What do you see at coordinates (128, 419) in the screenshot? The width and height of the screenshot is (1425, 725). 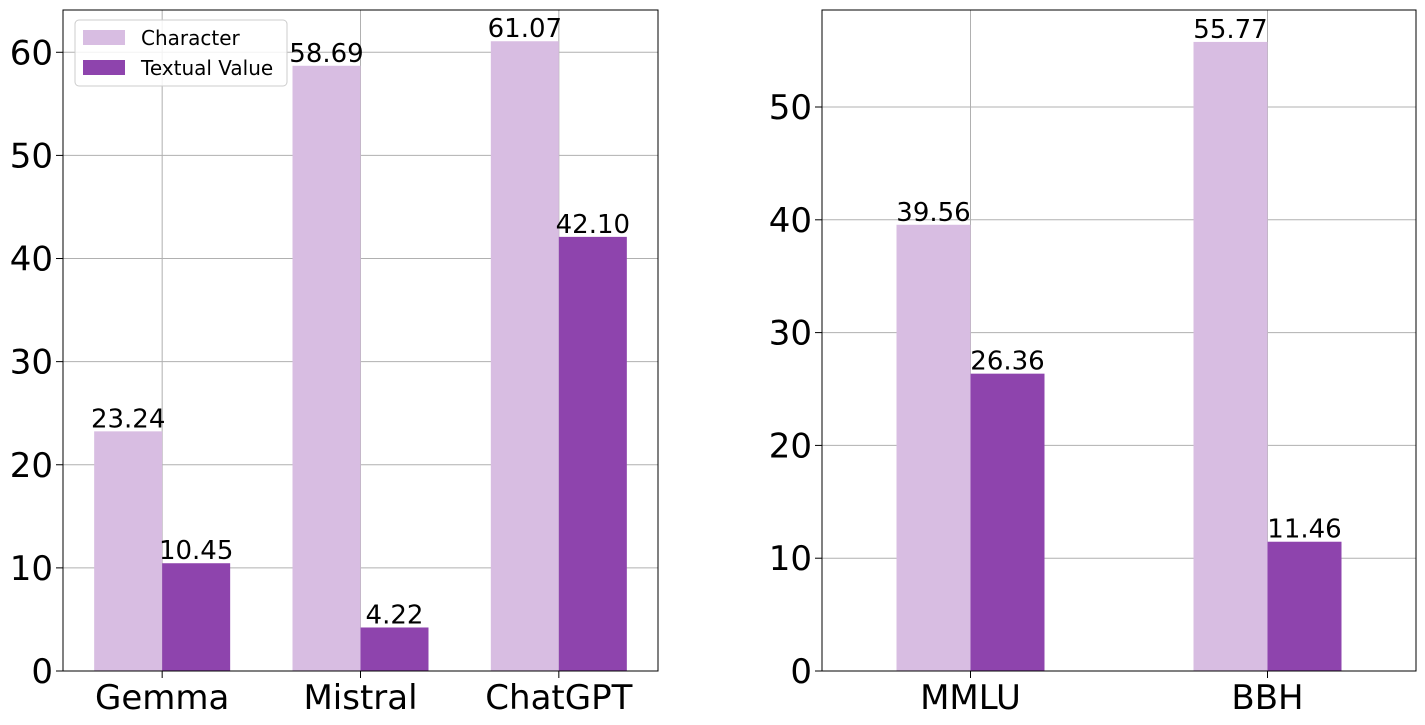 I see `data-label: 23.24` at bounding box center [128, 419].